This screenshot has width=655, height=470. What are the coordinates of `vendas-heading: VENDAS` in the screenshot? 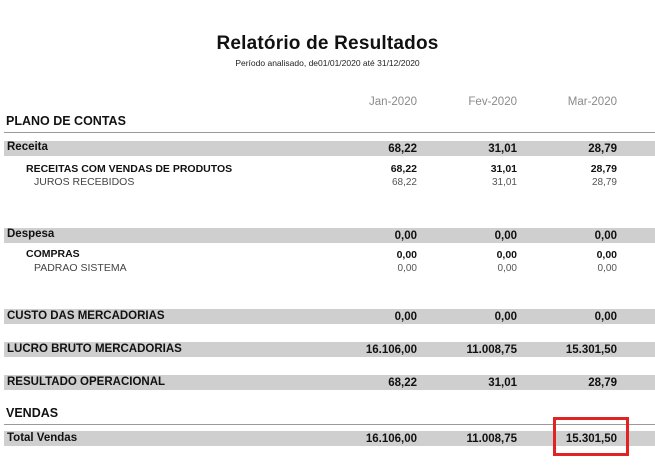 It's located at (32, 413).